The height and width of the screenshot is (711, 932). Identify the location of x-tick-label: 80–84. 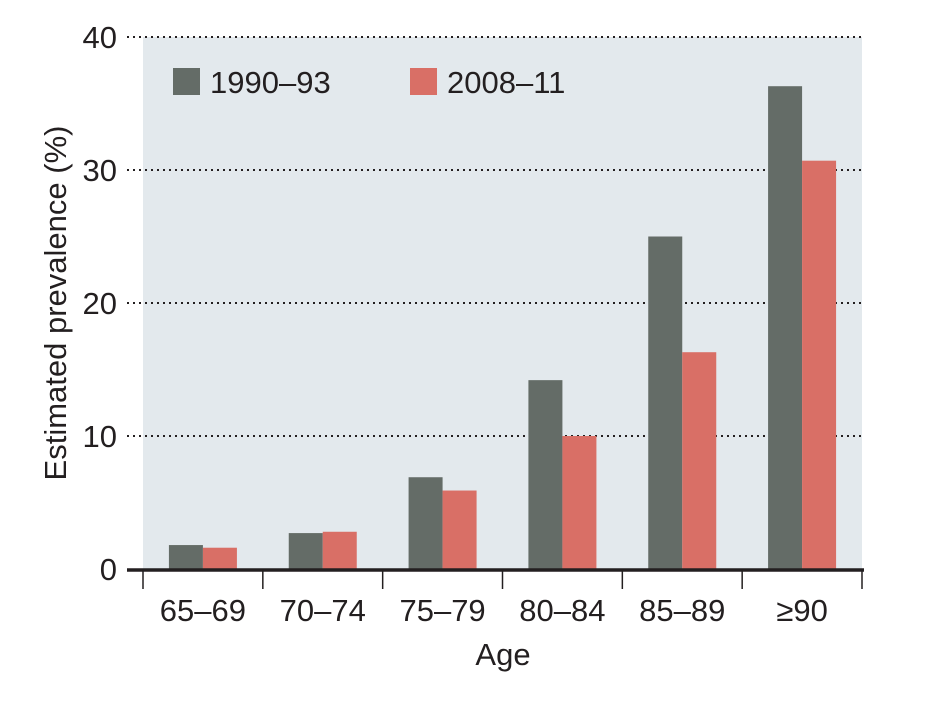
(562, 610).